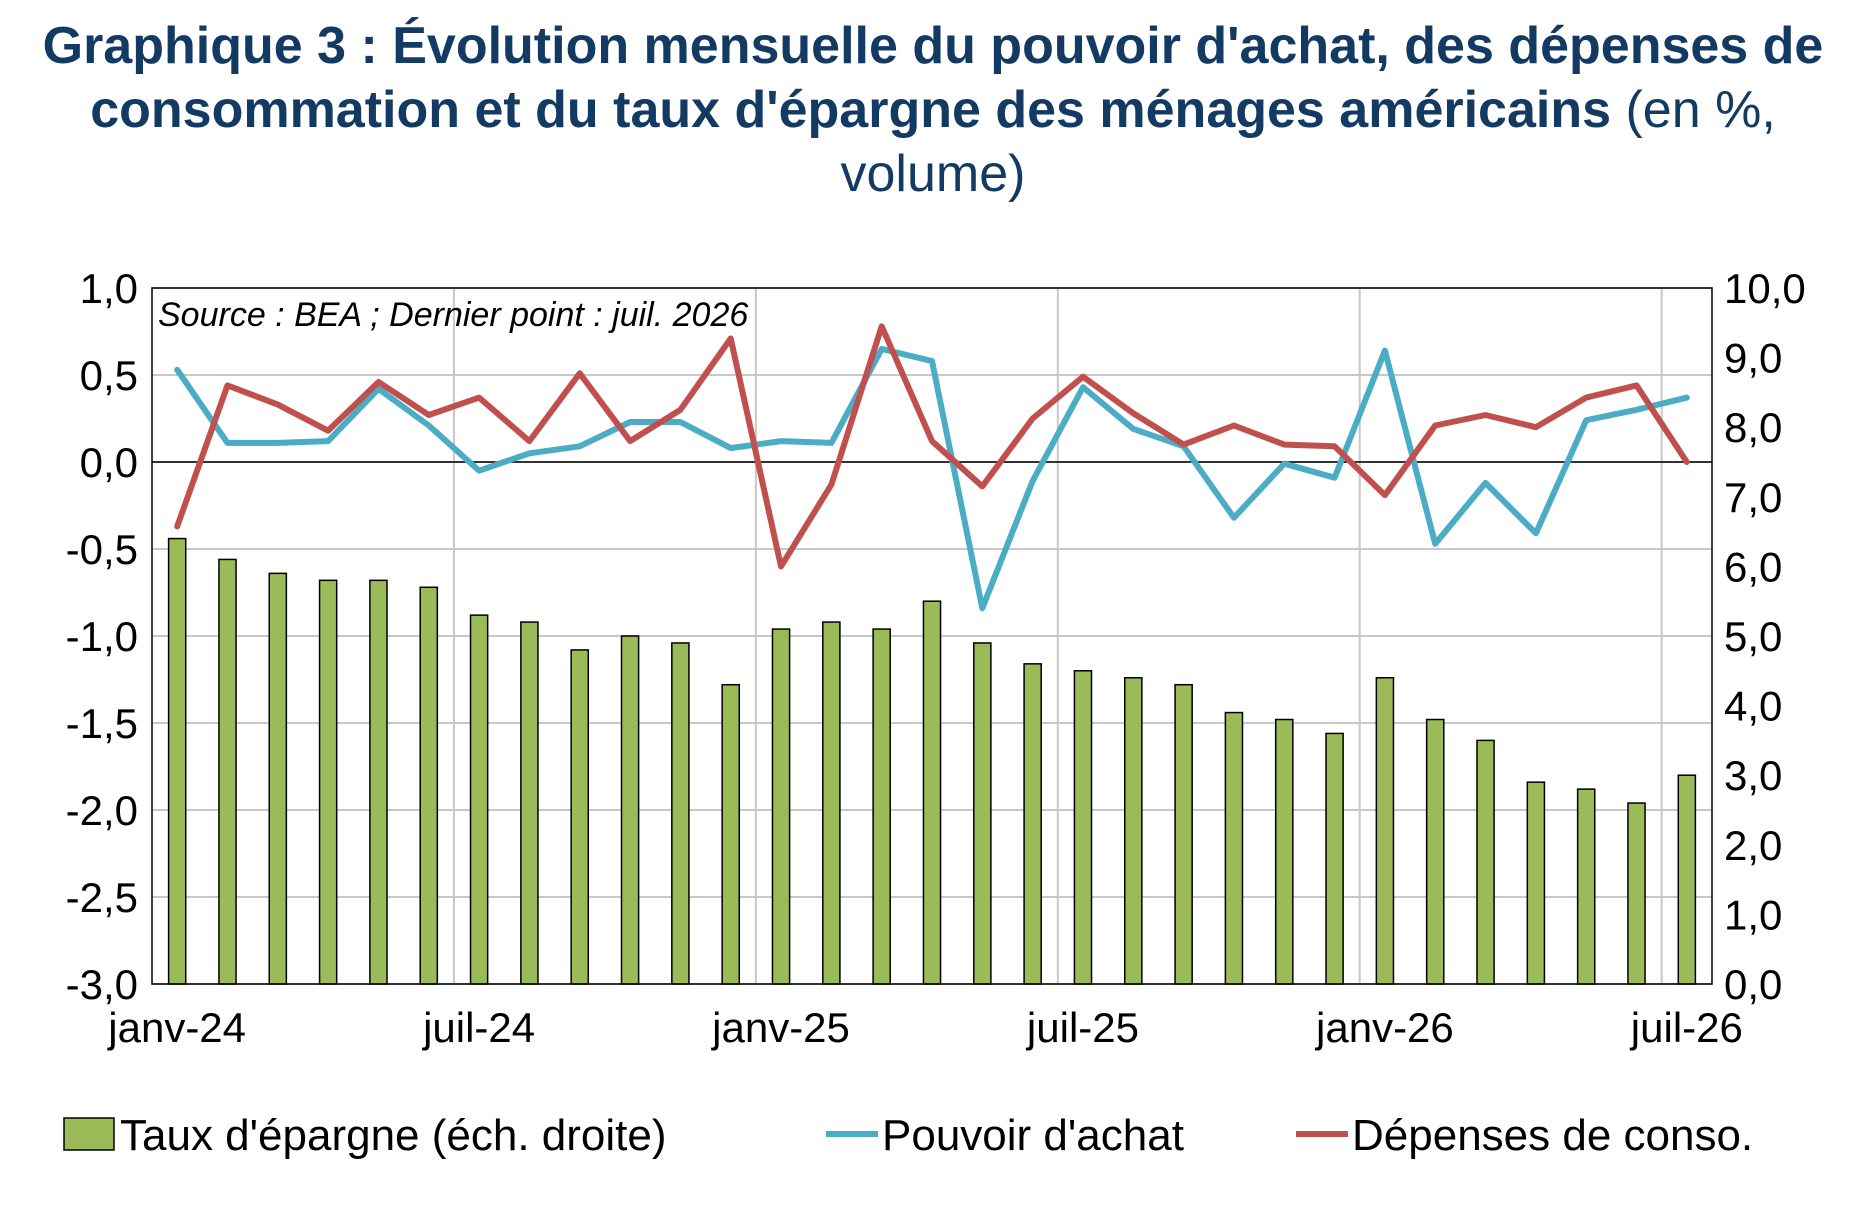 The width and height of the screenshot is (1866, 1217). What do you see at coordinates (1753, 358) in the screenshot?
I see `right-axis-tick-label: 9,0` at bounding box center [1753, 358].